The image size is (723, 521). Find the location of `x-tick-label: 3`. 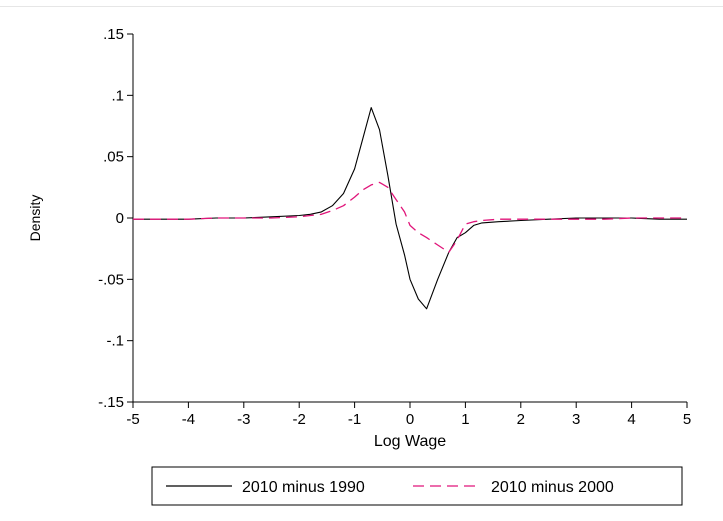

x-tick-label: 3 is located at coordinates (576, 419).